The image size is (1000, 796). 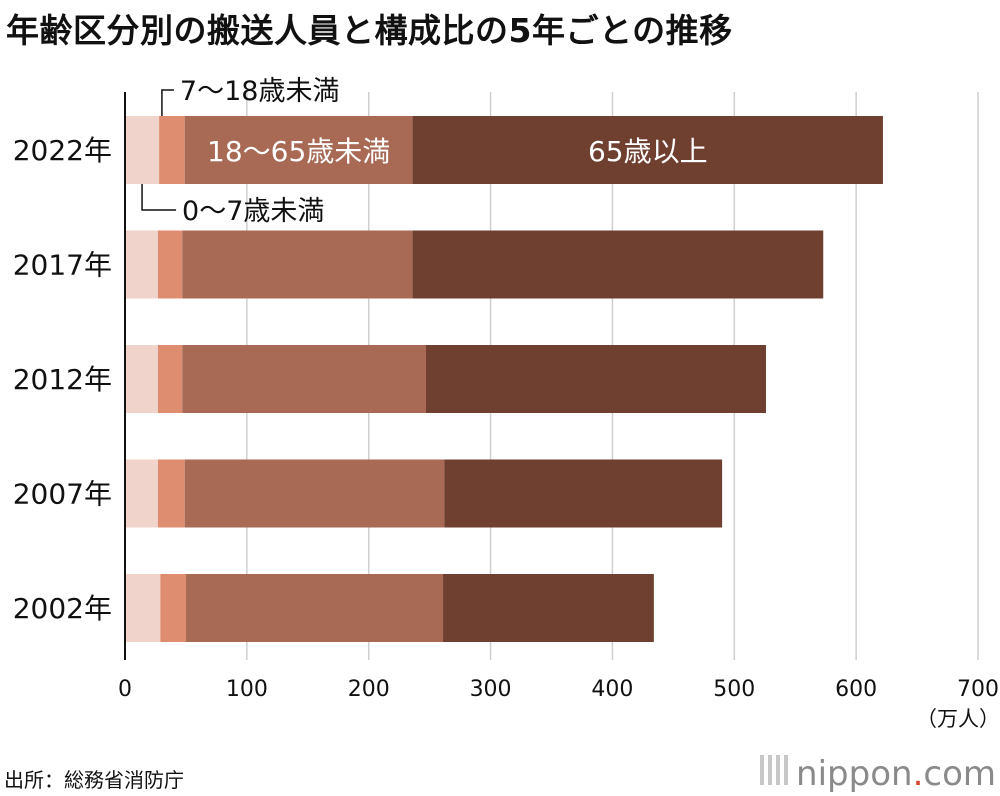 I want to click on logo-name: nippon, so click(x=854, y=774).